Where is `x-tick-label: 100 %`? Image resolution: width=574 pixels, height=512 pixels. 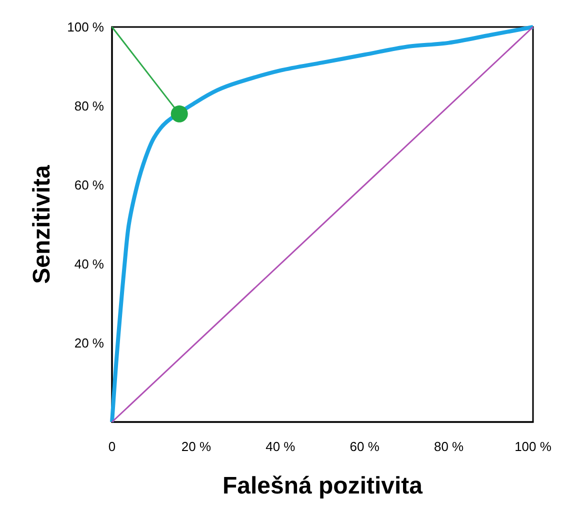 x-tick-label: 100 % is located at coordinates (533, 446).